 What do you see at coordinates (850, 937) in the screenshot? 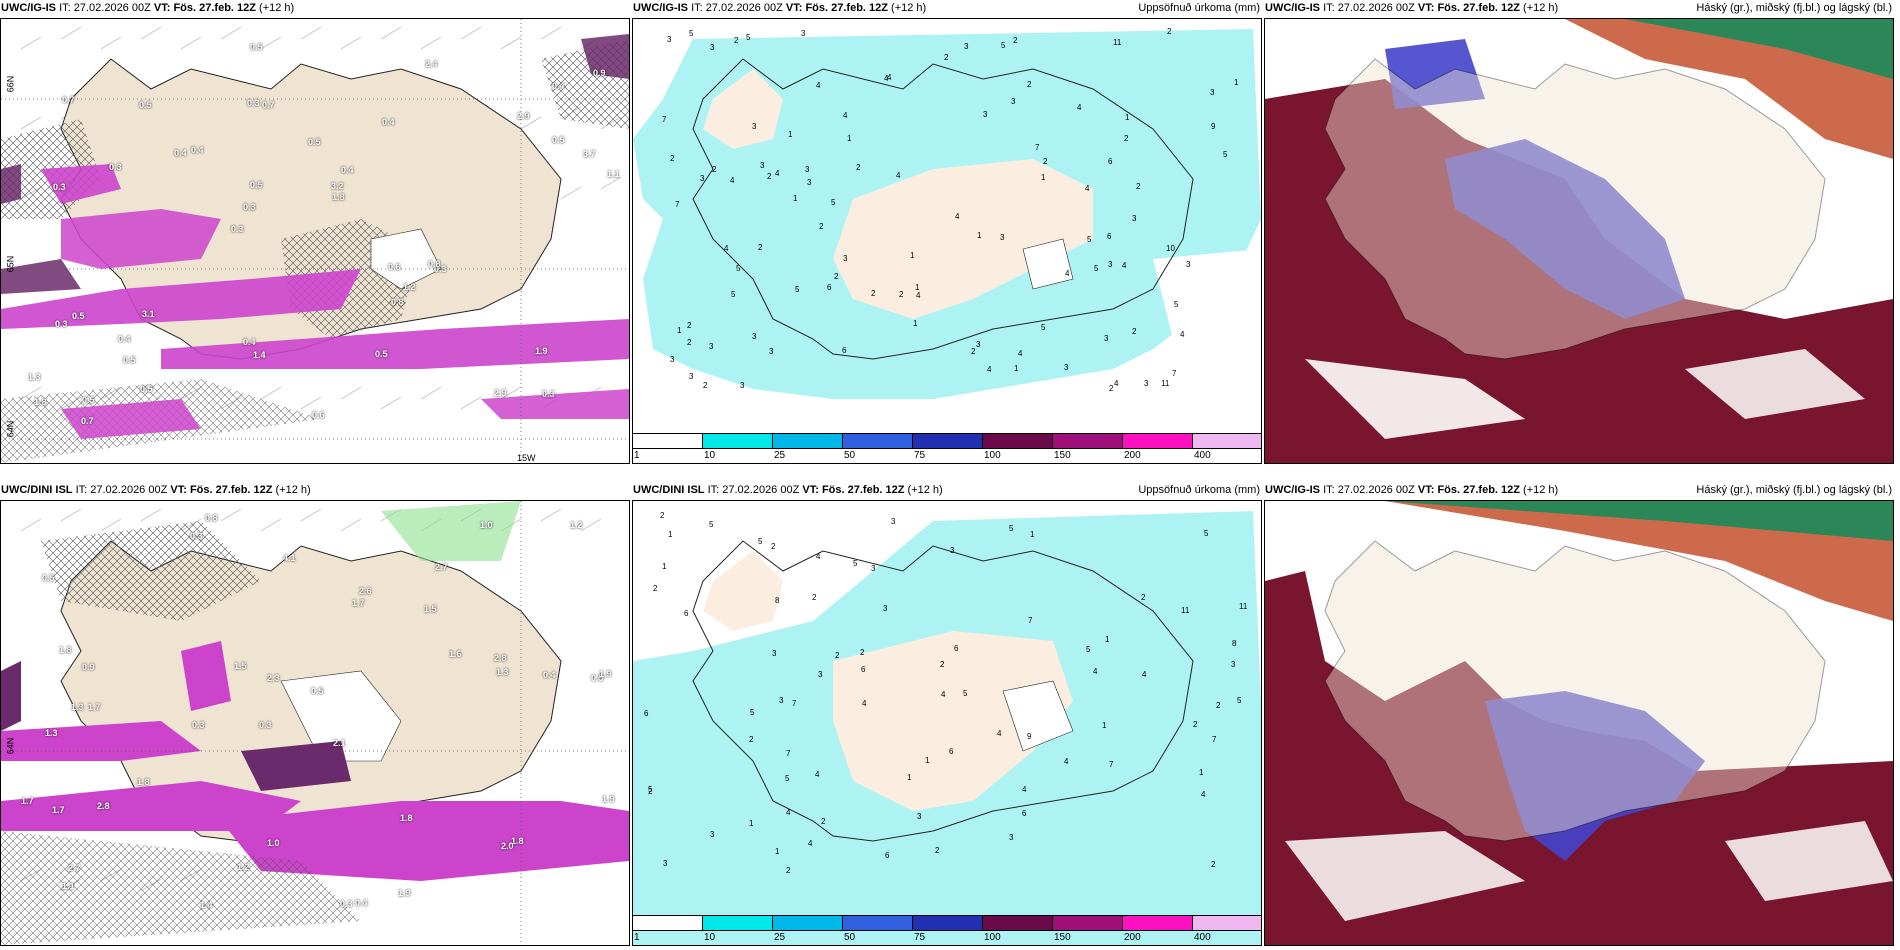
I see `colorbar-tick-label: 50` at bounding box center [850, 937].